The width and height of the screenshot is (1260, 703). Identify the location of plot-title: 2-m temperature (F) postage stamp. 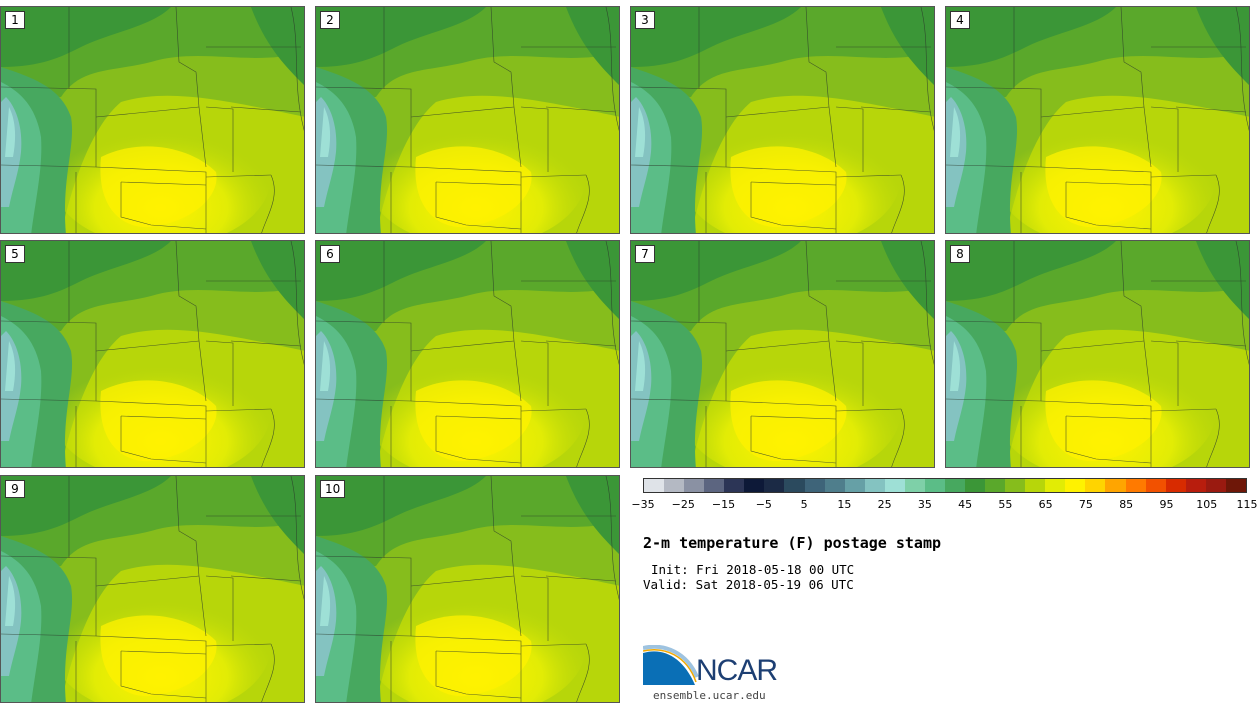
(792, 543).